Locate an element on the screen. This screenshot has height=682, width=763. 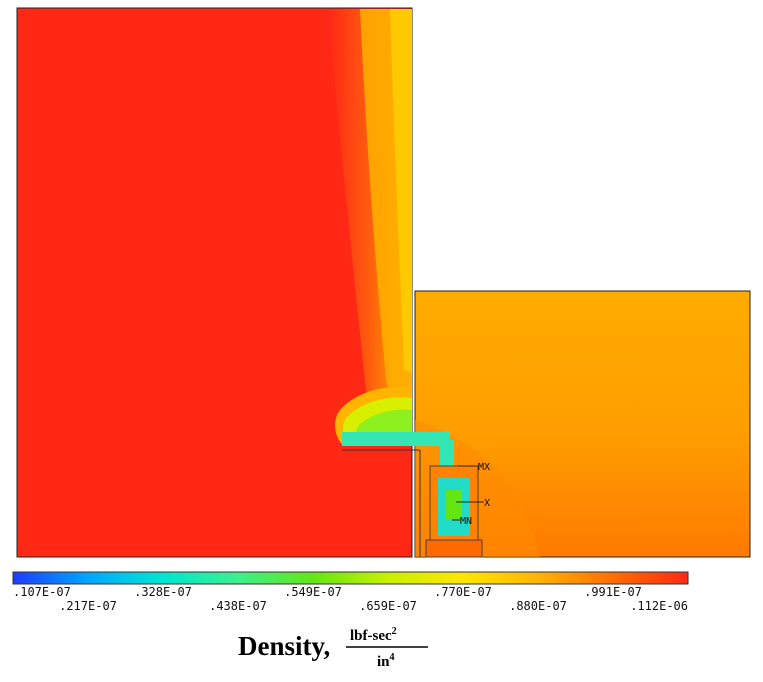
quantity-label: Density, lbf-sec2 in4 is located at coordinates (333, 648).